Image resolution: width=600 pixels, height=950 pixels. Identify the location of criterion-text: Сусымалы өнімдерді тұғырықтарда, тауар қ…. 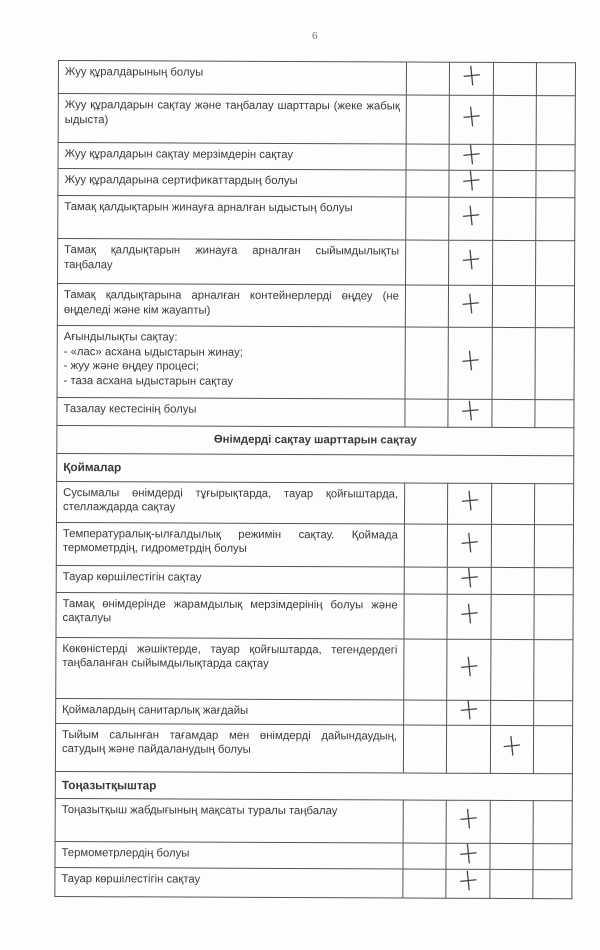
(230, 502).